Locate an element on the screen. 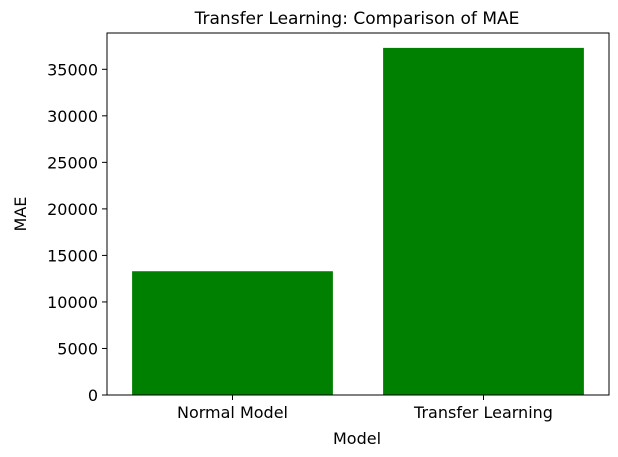 Image resolution: width=618 pixels, height=457 pixels. x-tick-label: Normal Model is located at coordinates (232, 412).